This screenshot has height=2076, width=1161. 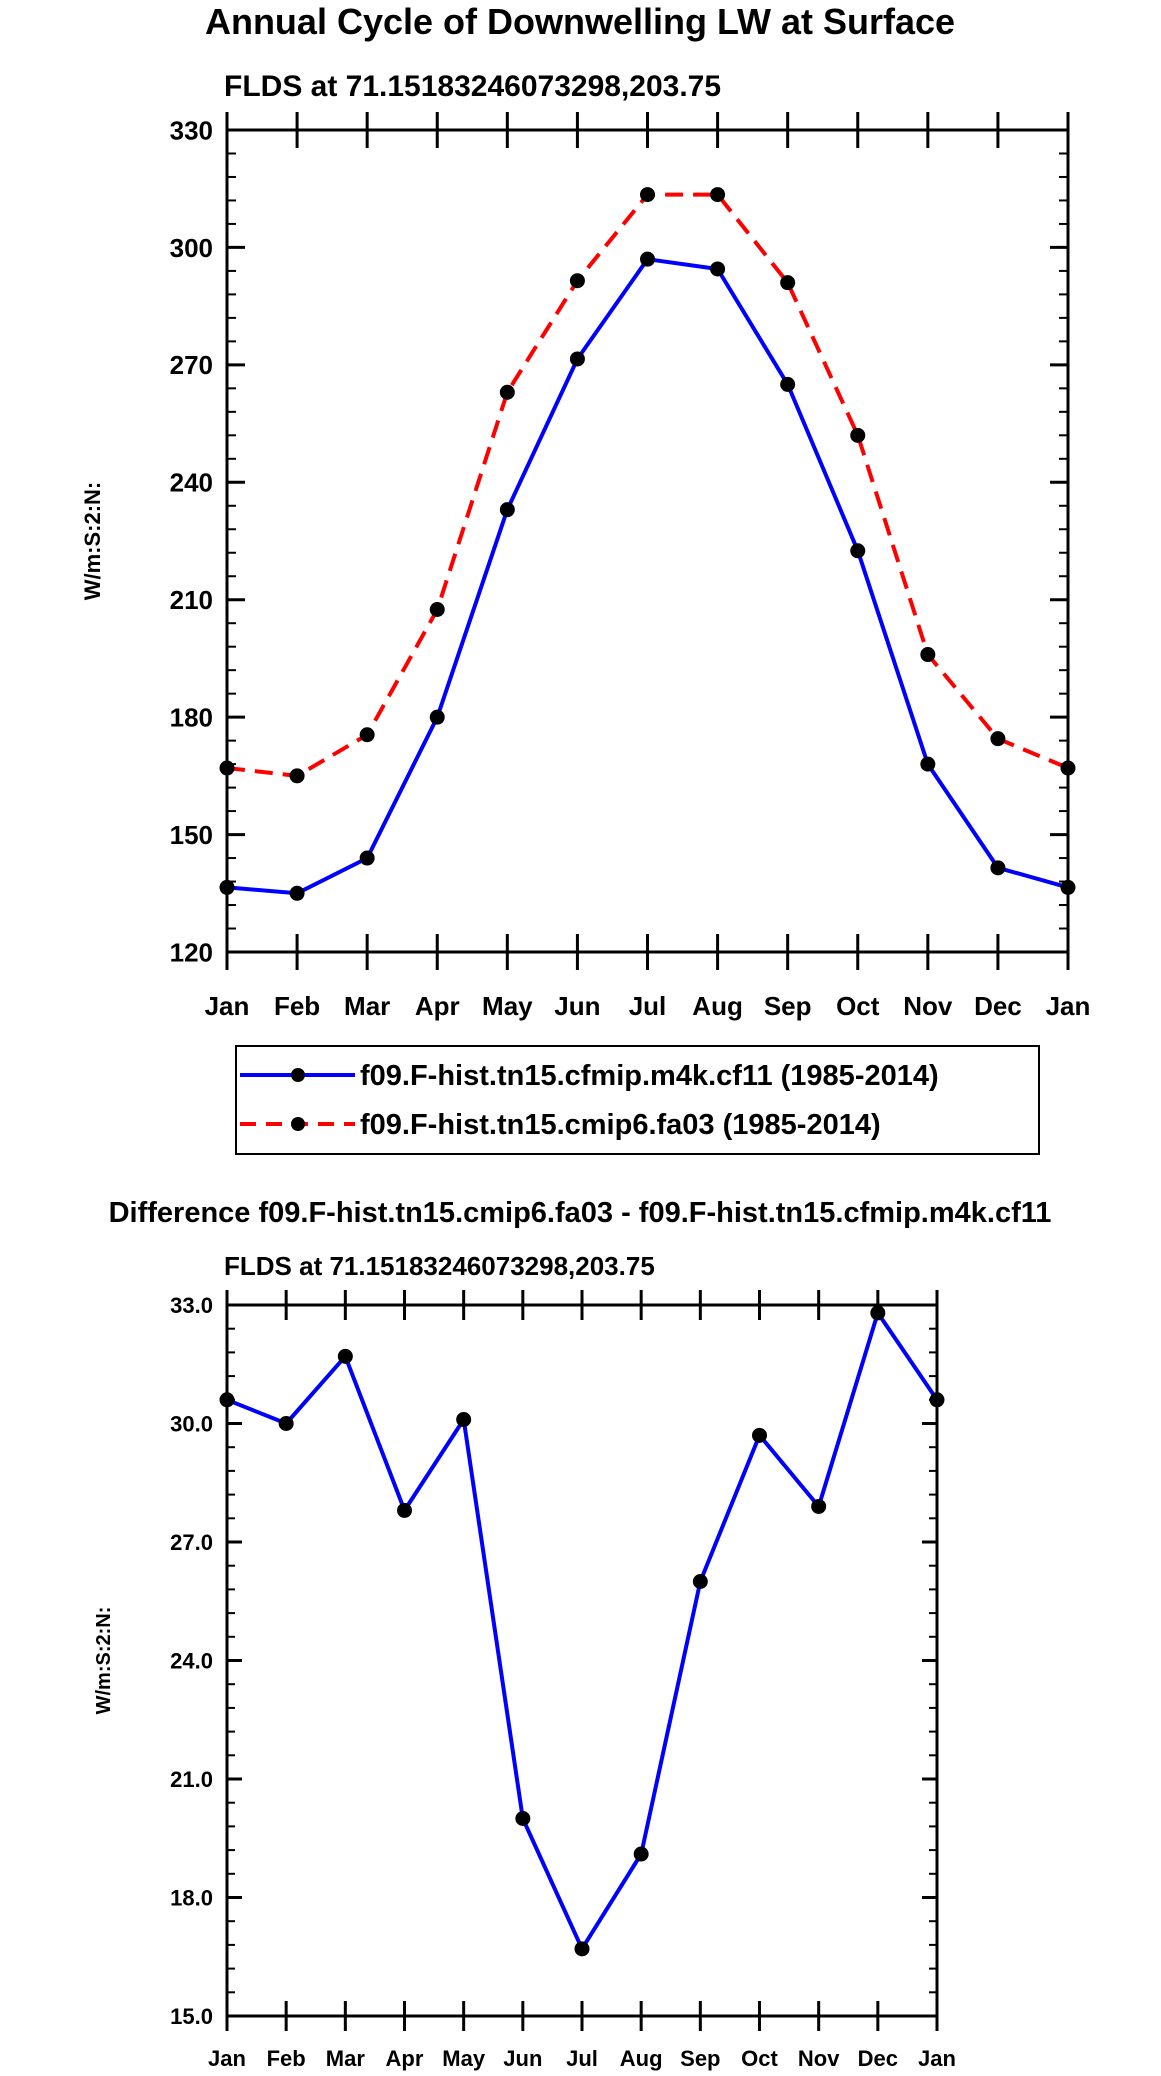 I want to click on y-tick-label: 33.0, so click(x=191, y=1305).